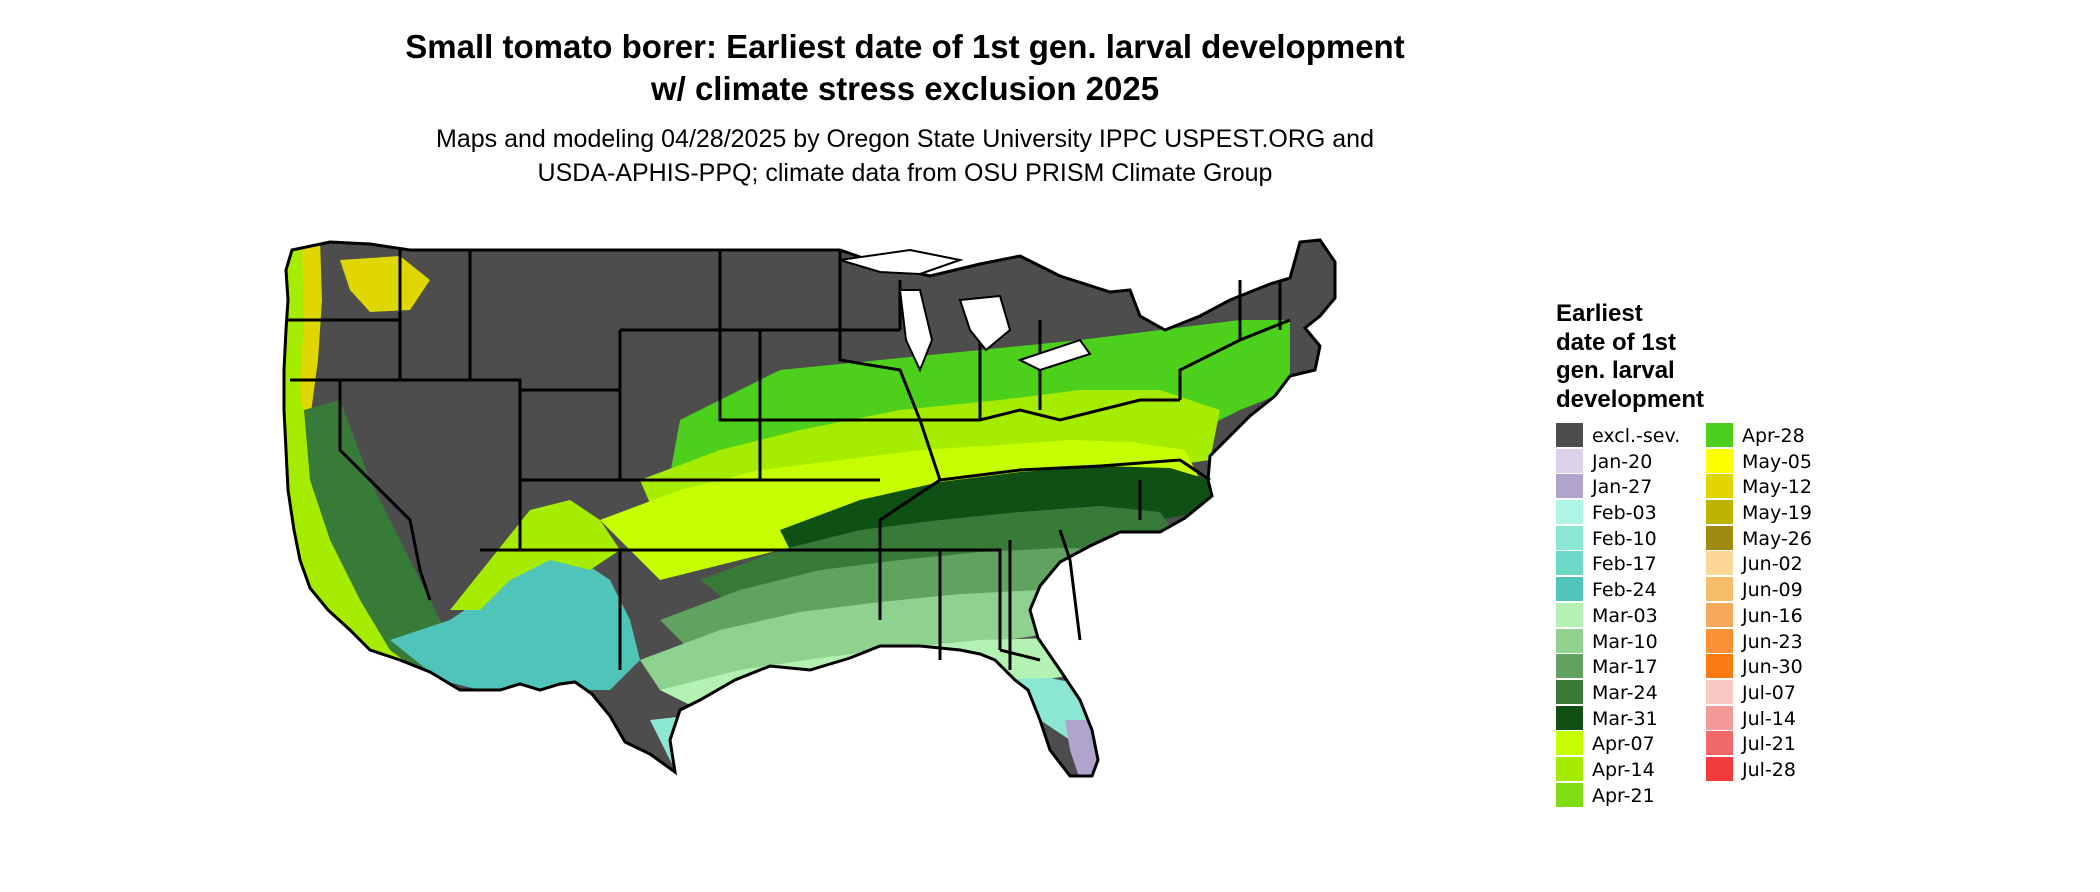 This screenshot has width=2100, height=892. What do you see at coordinates (1622, 487) in the screenshot?
I see `legend-label: Jan-27` at bounding box center [1622, 487].